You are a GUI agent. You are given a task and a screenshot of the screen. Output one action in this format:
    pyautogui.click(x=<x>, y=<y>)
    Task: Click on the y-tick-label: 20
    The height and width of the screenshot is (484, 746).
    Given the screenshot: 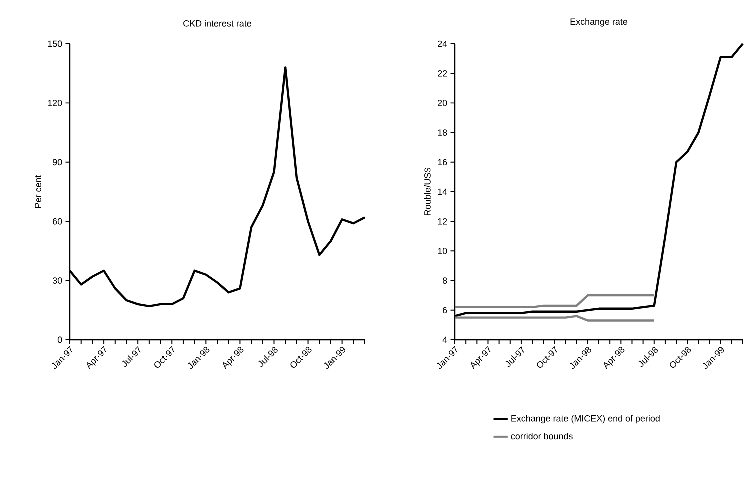 What is the action you would take?
    pyautogui.click(x=443, y=103)
    